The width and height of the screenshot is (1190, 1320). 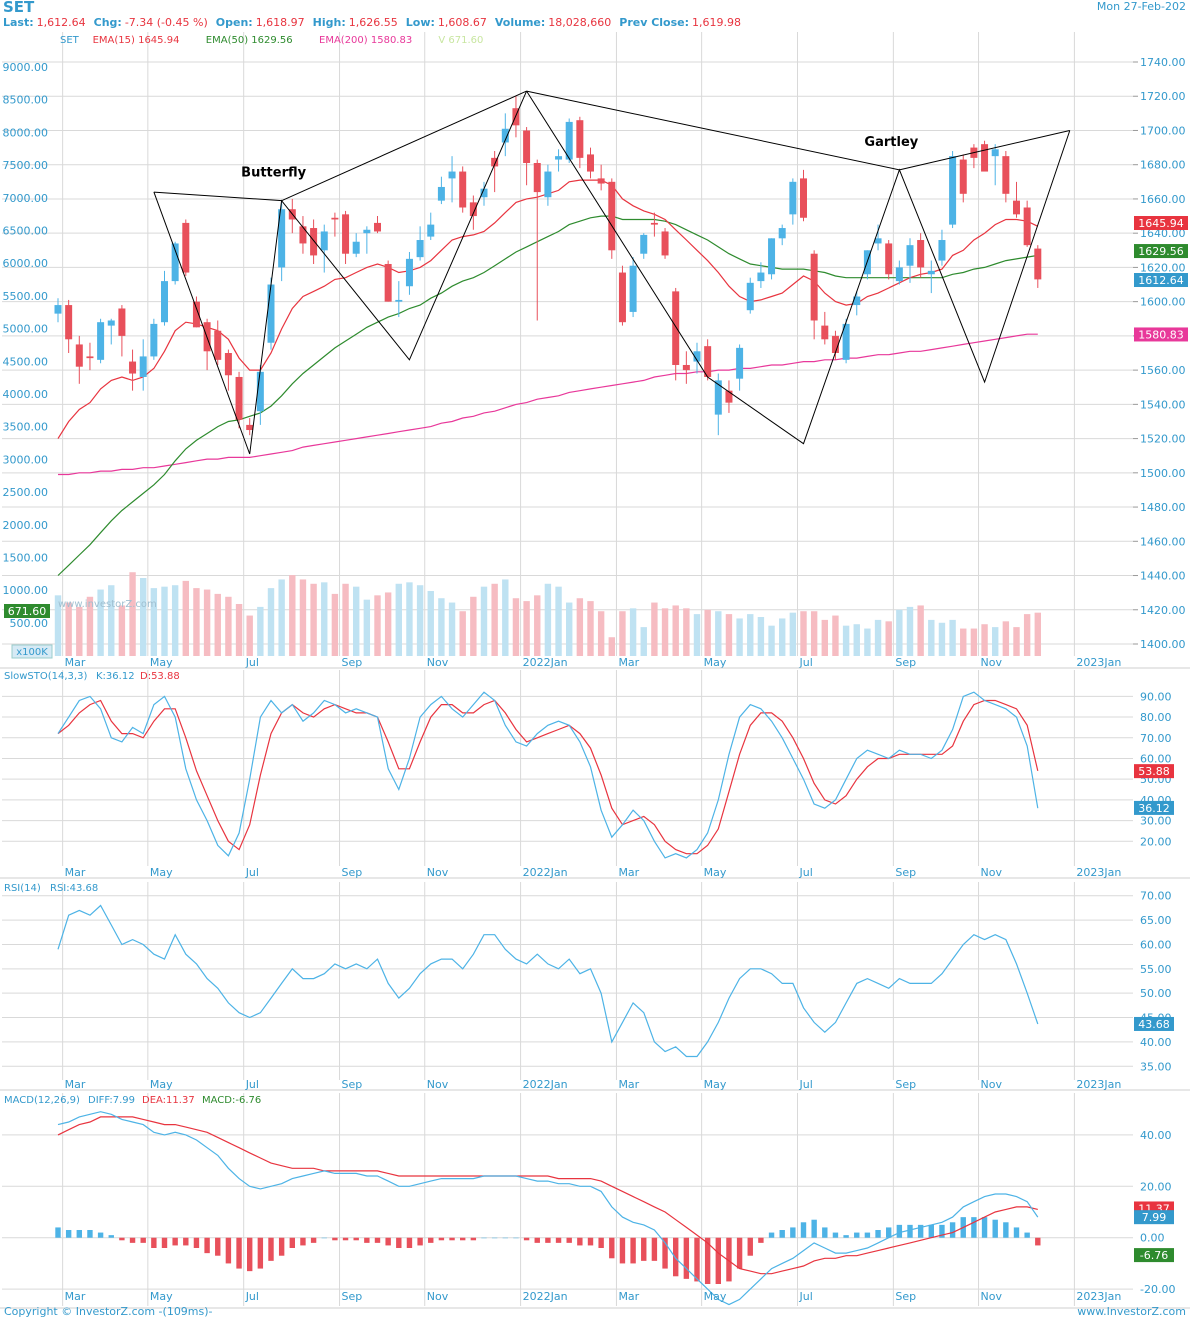 I want to click on left-axis-tick-label: 1500.00, so click(x=26, y=558).